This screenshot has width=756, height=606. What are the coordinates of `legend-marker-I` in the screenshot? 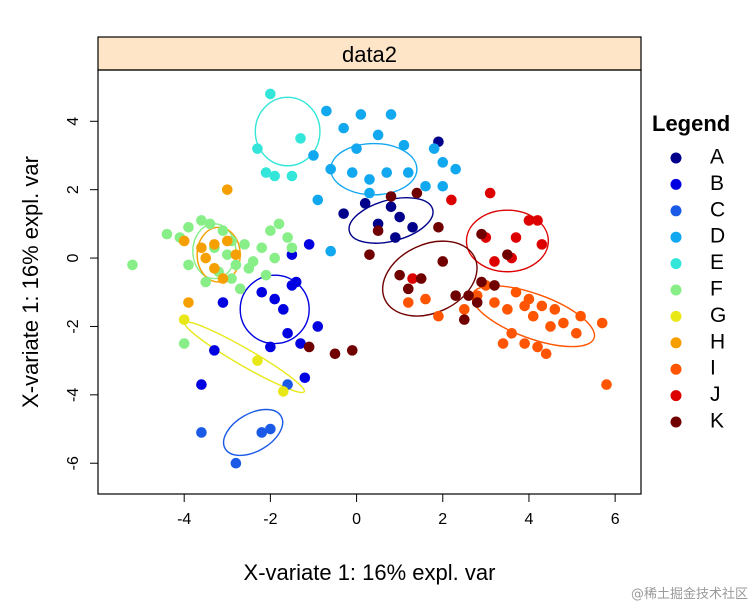 It's located at (676, 369).